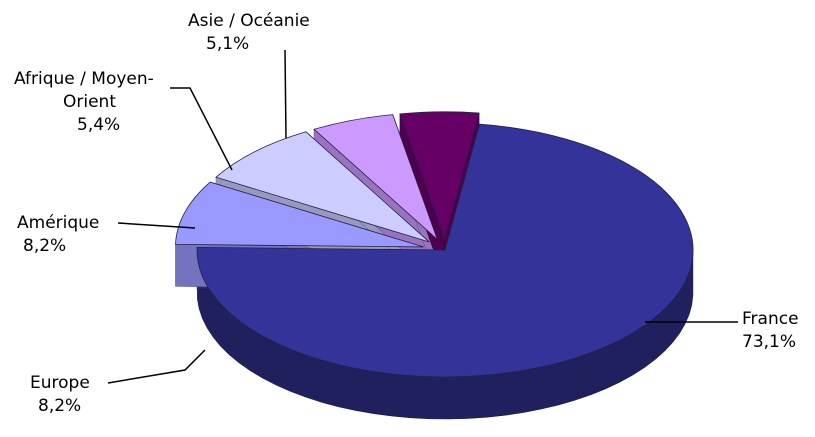 The width and height of the screenshot is (815, 437). I want to click on slice-value-france: 73,1%, so click(769, 342).